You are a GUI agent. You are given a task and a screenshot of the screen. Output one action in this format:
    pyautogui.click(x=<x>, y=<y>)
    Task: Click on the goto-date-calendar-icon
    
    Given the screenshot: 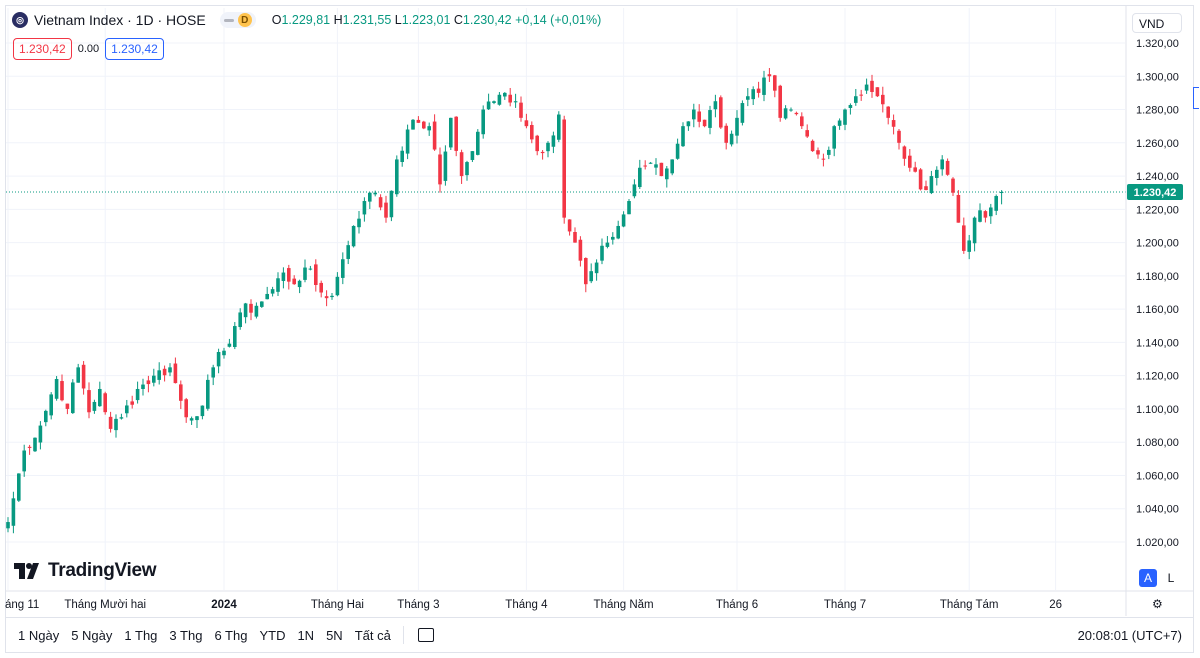 What is the action you would take?
    pyautogui.click(x=425, y=635)
    